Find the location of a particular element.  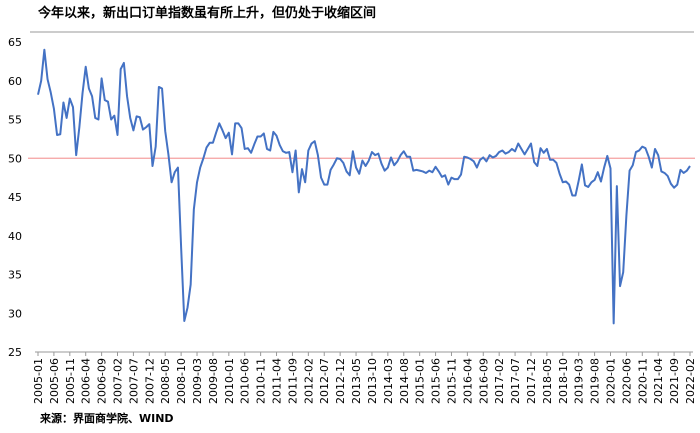

x-tick-label: 2009-08 is located at coordinates (213, 381).